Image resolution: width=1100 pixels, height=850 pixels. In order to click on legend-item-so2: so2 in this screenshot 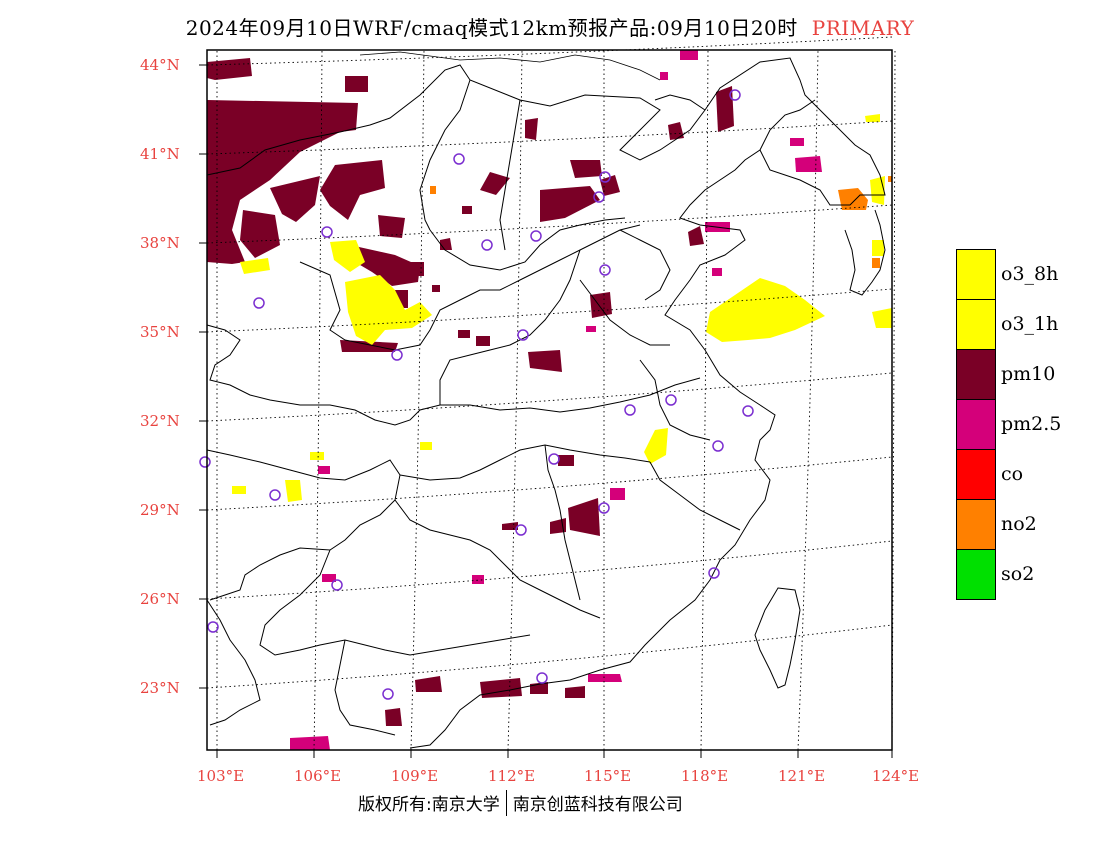, I will do `click(1021, 574)`.